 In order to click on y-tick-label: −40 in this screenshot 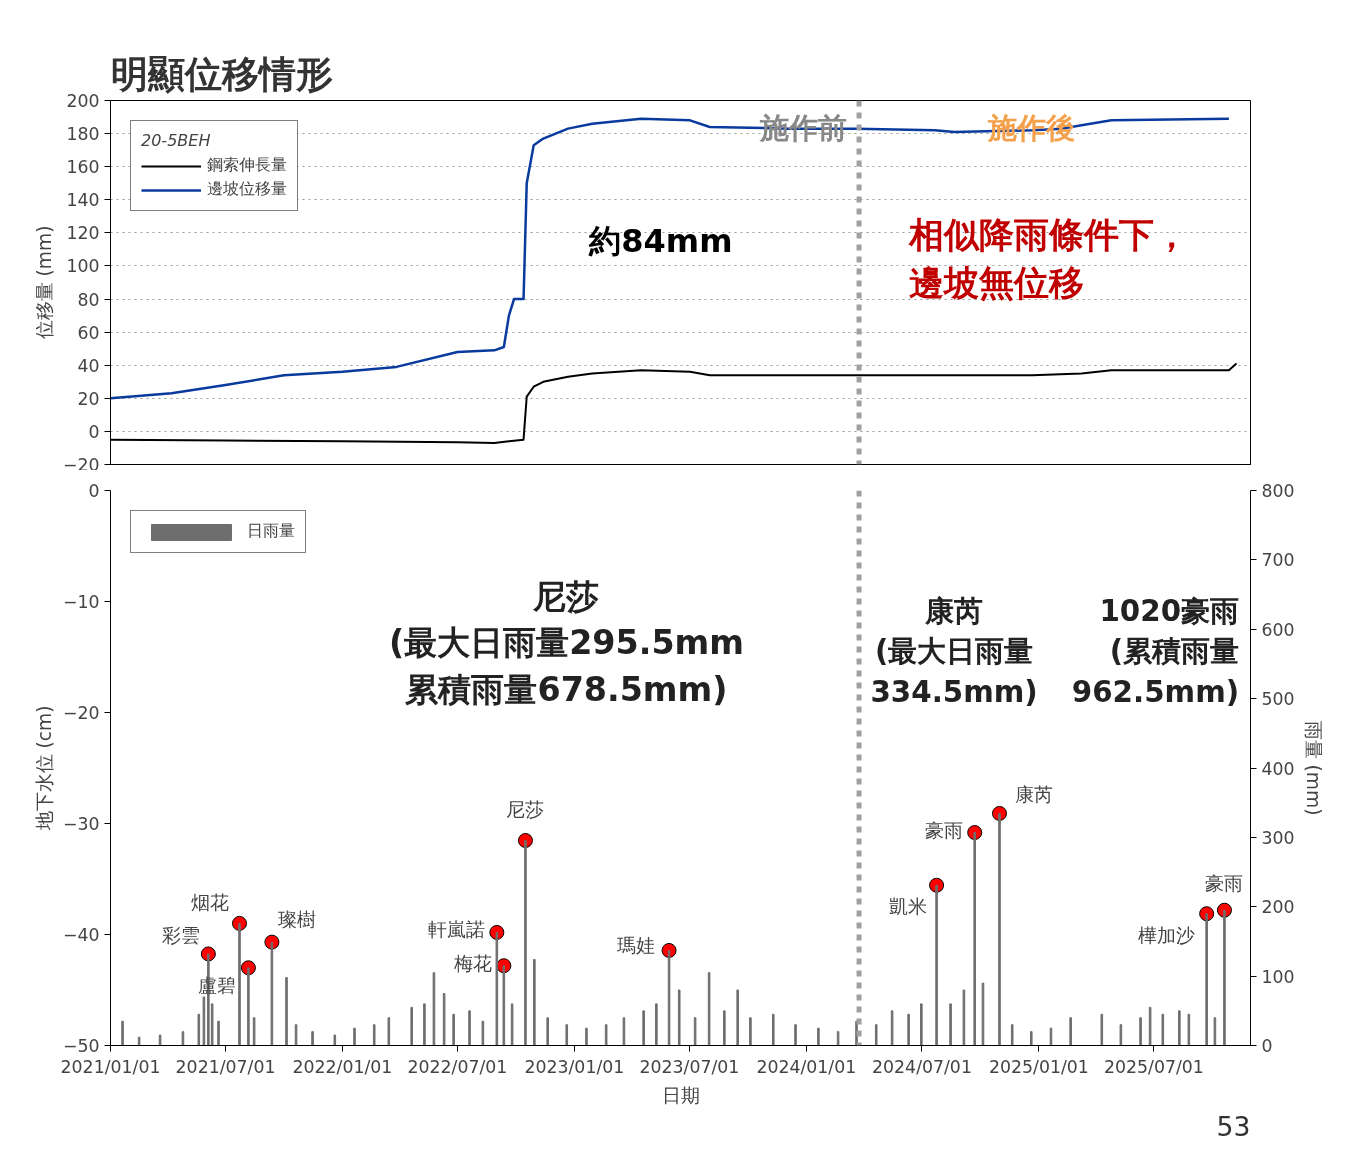, I will do `click(81, 935)`.